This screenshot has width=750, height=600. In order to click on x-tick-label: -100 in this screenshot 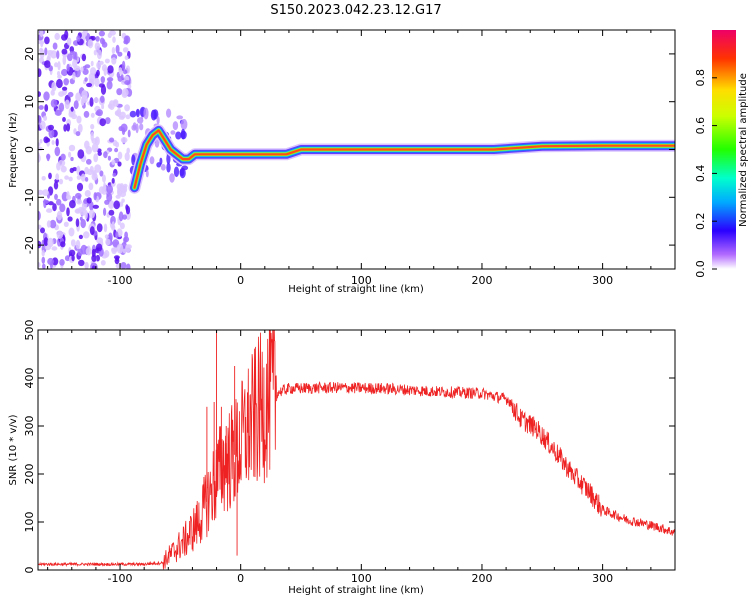, I will do `click(120, 280)`.